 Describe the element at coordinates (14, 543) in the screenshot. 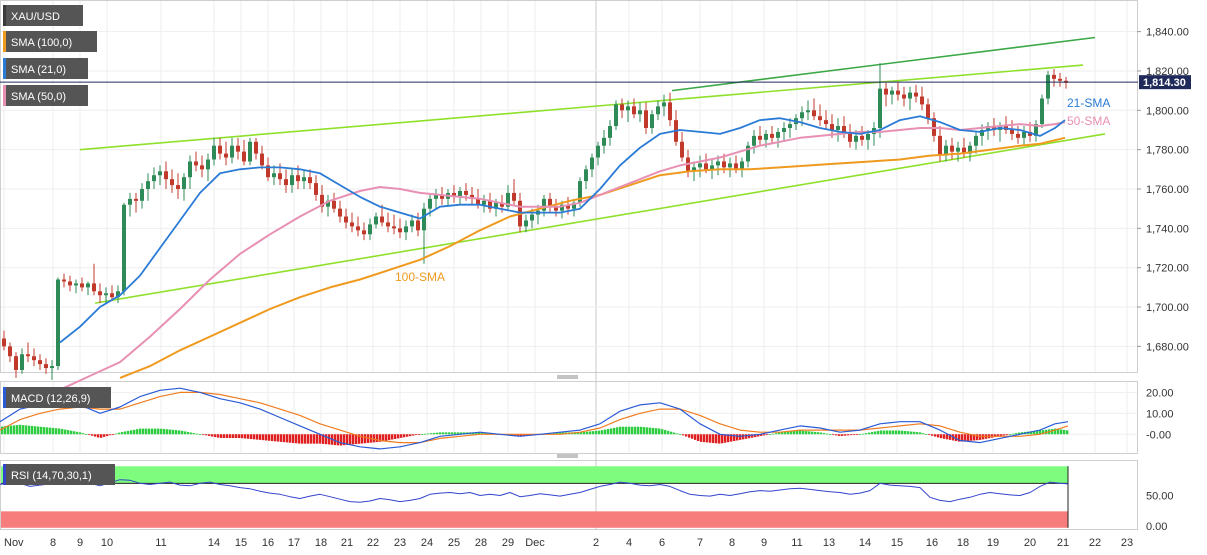

I see `x-tick-label: Nov` at that location.